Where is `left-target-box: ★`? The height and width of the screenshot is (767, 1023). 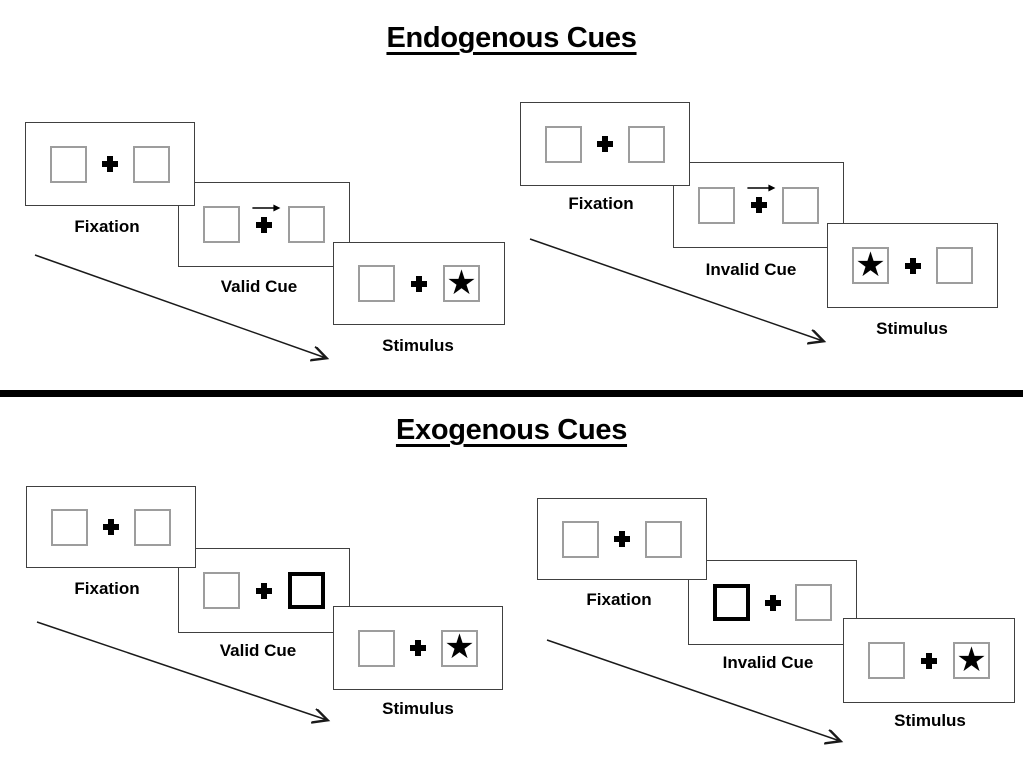 left-target-box: ★ is located at coordinates (870, 265).